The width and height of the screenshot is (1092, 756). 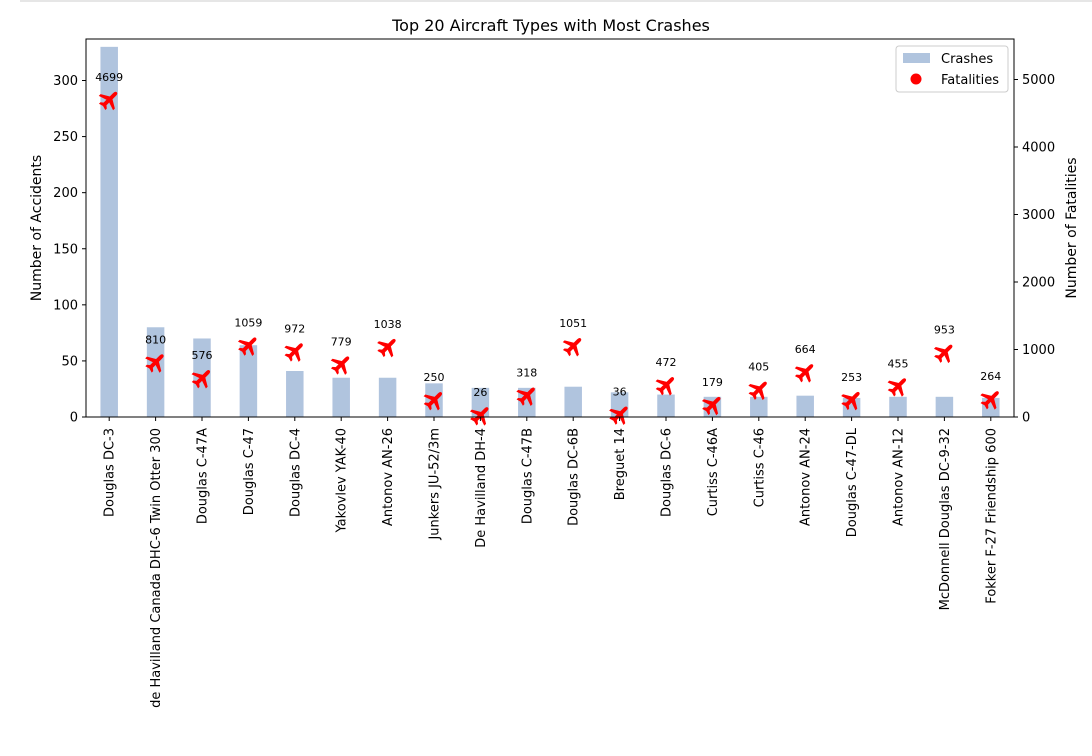 I want to click on x-tick-label-3: Douglas C-47, so click(x=249, y=471).